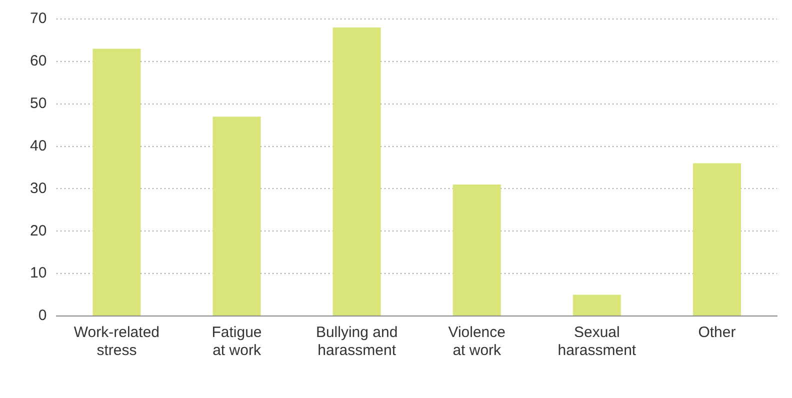 Image resolution: width=792 pixels, height=398 pixels. Describe the element at coordinates (38, 188) in the screenshot. I see `y-tick-label: 30` at that location.